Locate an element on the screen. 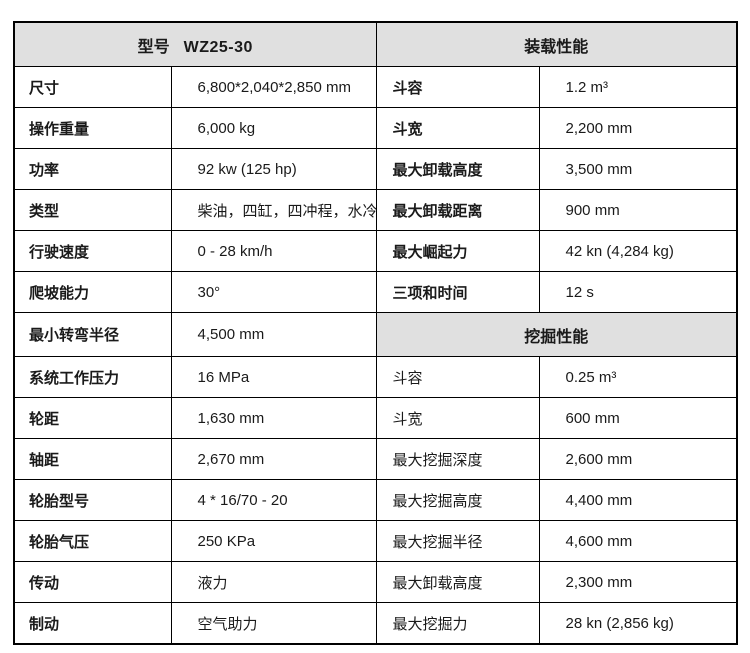  spec-value: 3,500 mm is located at coordinates (638, 169).